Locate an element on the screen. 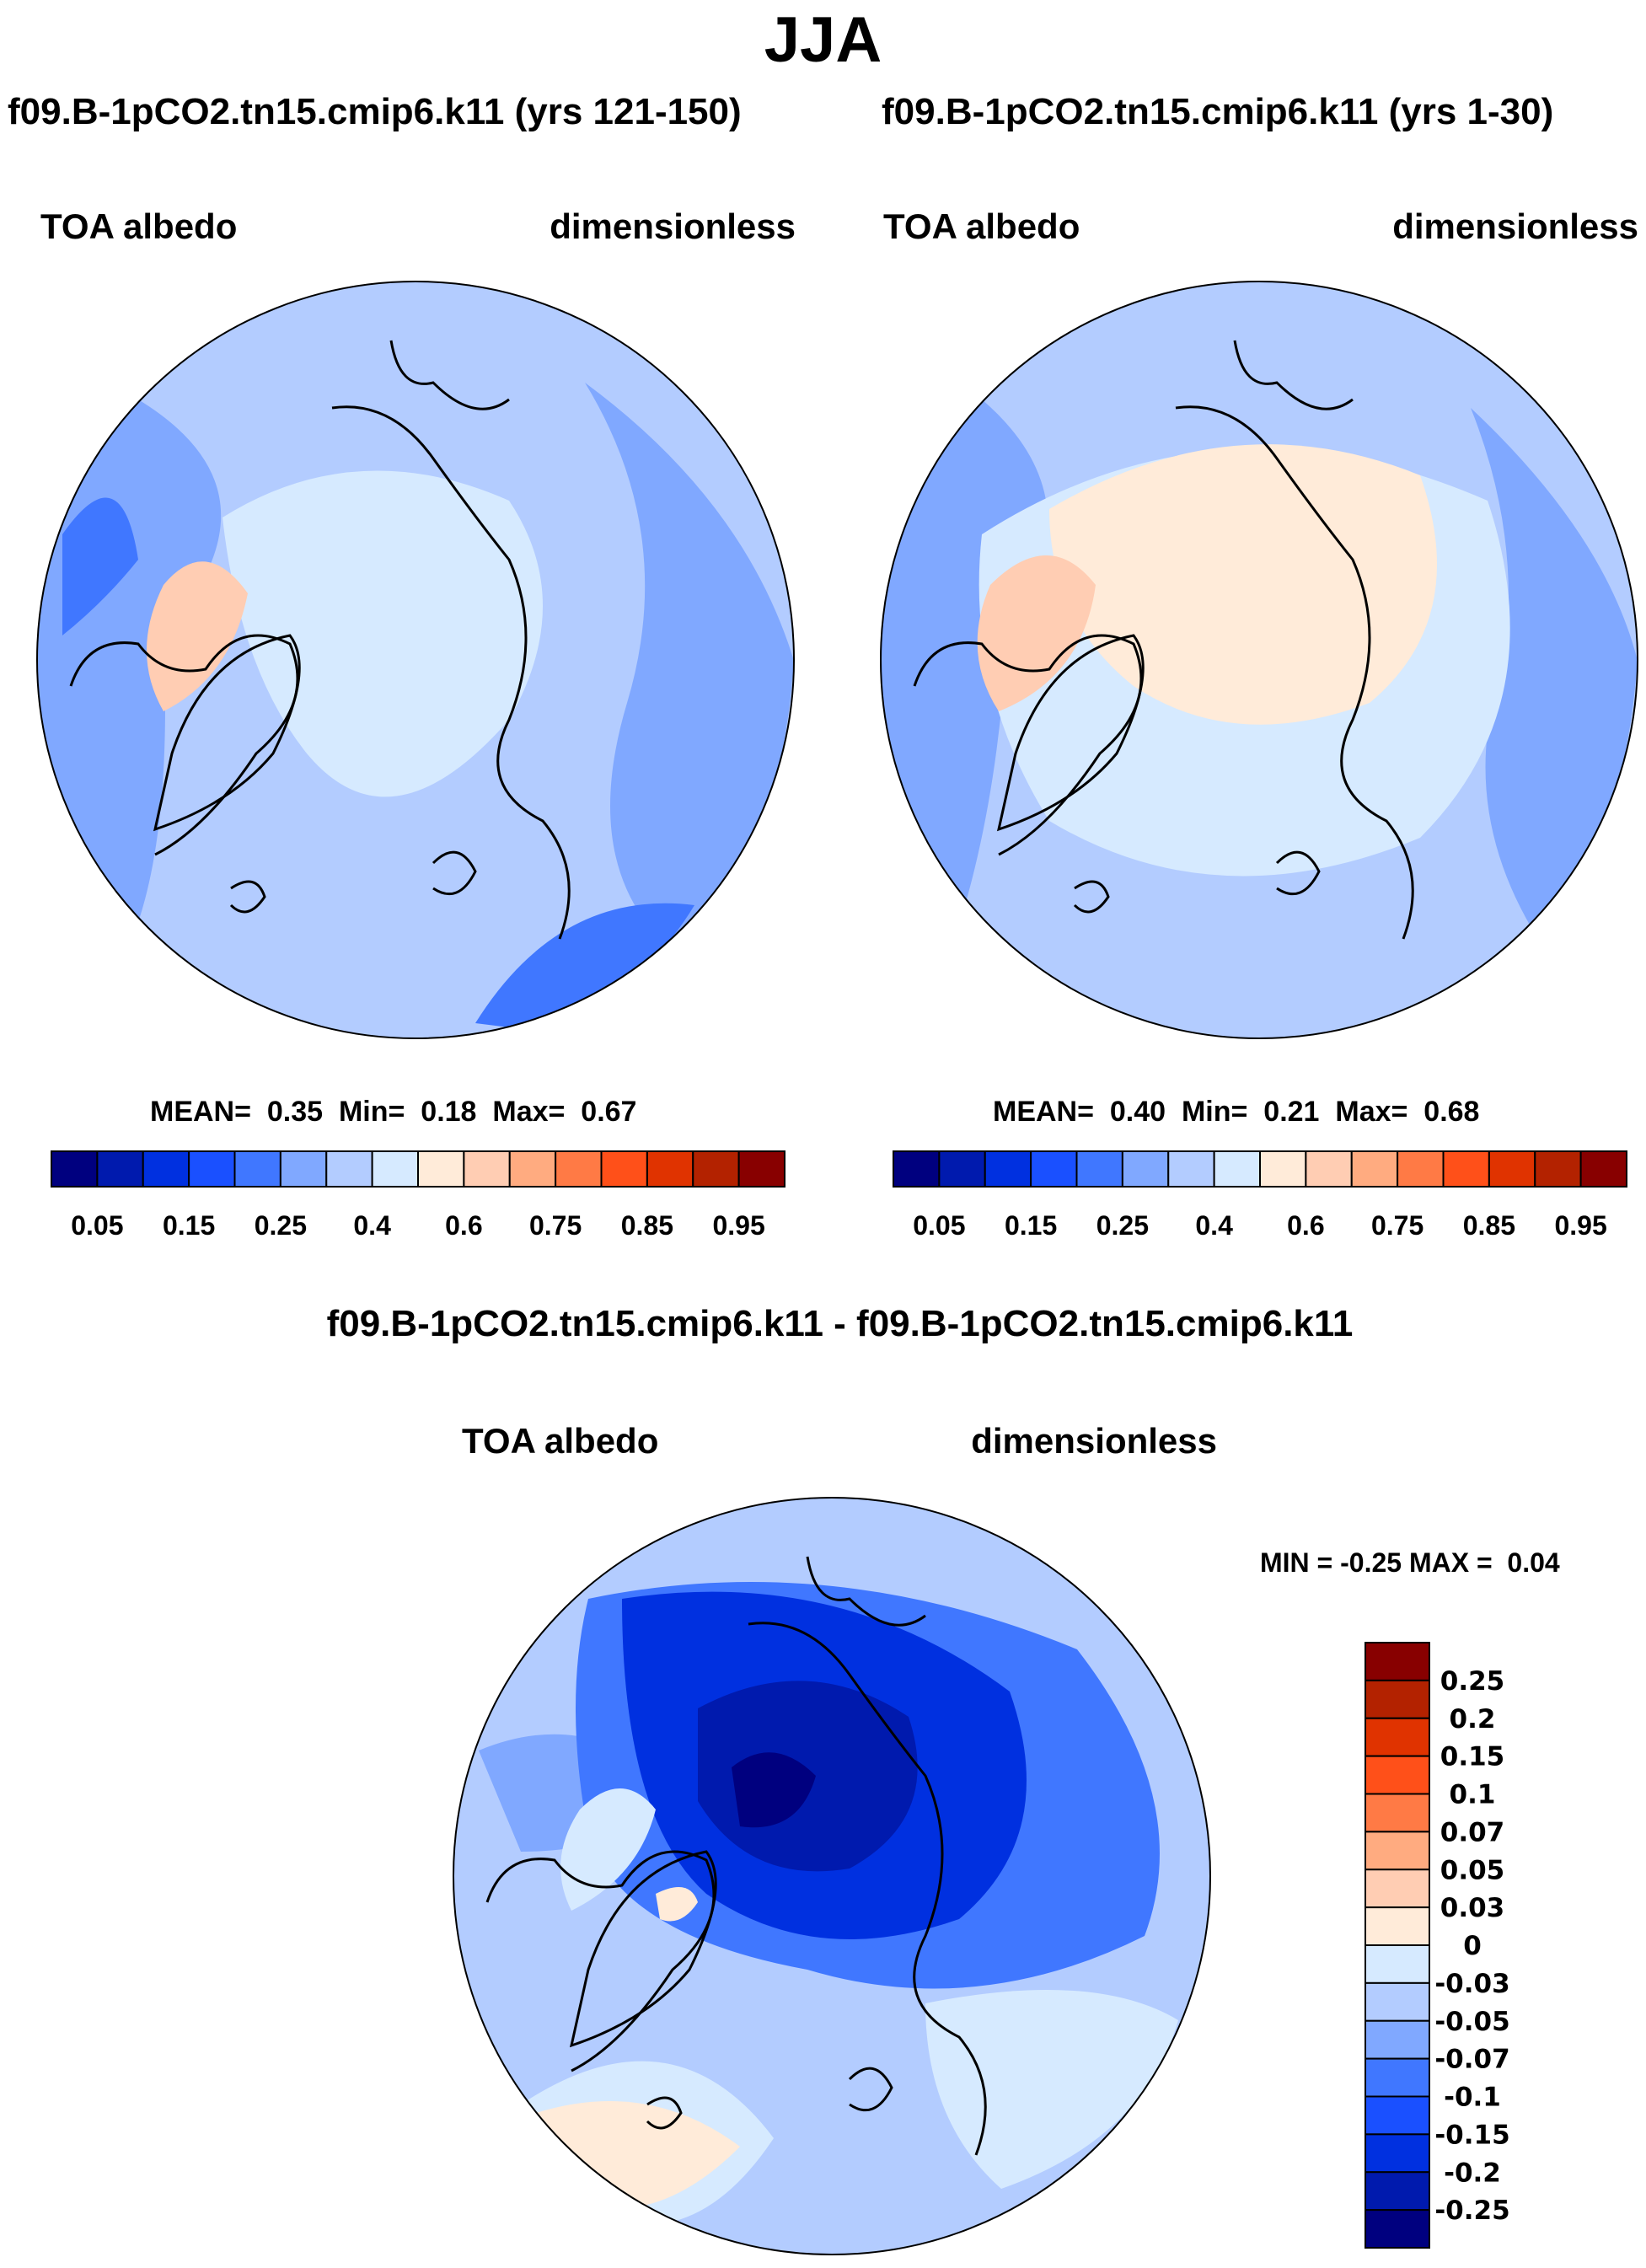  panel1-colorbar: 0.05 0.15 0.25 0.4 0.6 0.75 0.85 0.95 is located at coordinates (418, 1195).